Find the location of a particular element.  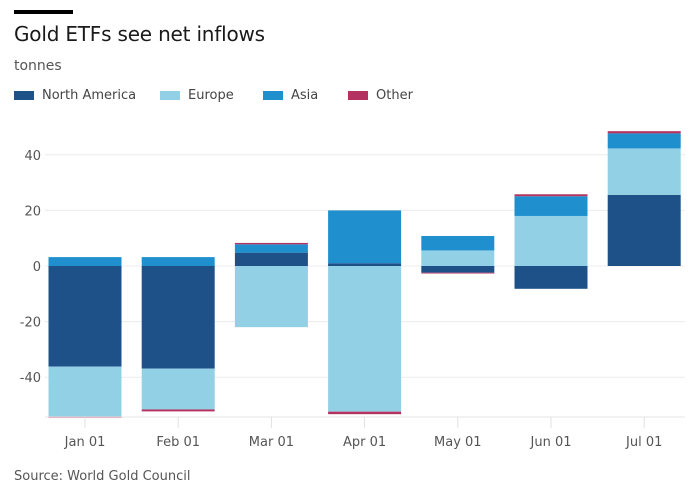

x-tick-label: Jun 01 is located at coordinates (551, 442).